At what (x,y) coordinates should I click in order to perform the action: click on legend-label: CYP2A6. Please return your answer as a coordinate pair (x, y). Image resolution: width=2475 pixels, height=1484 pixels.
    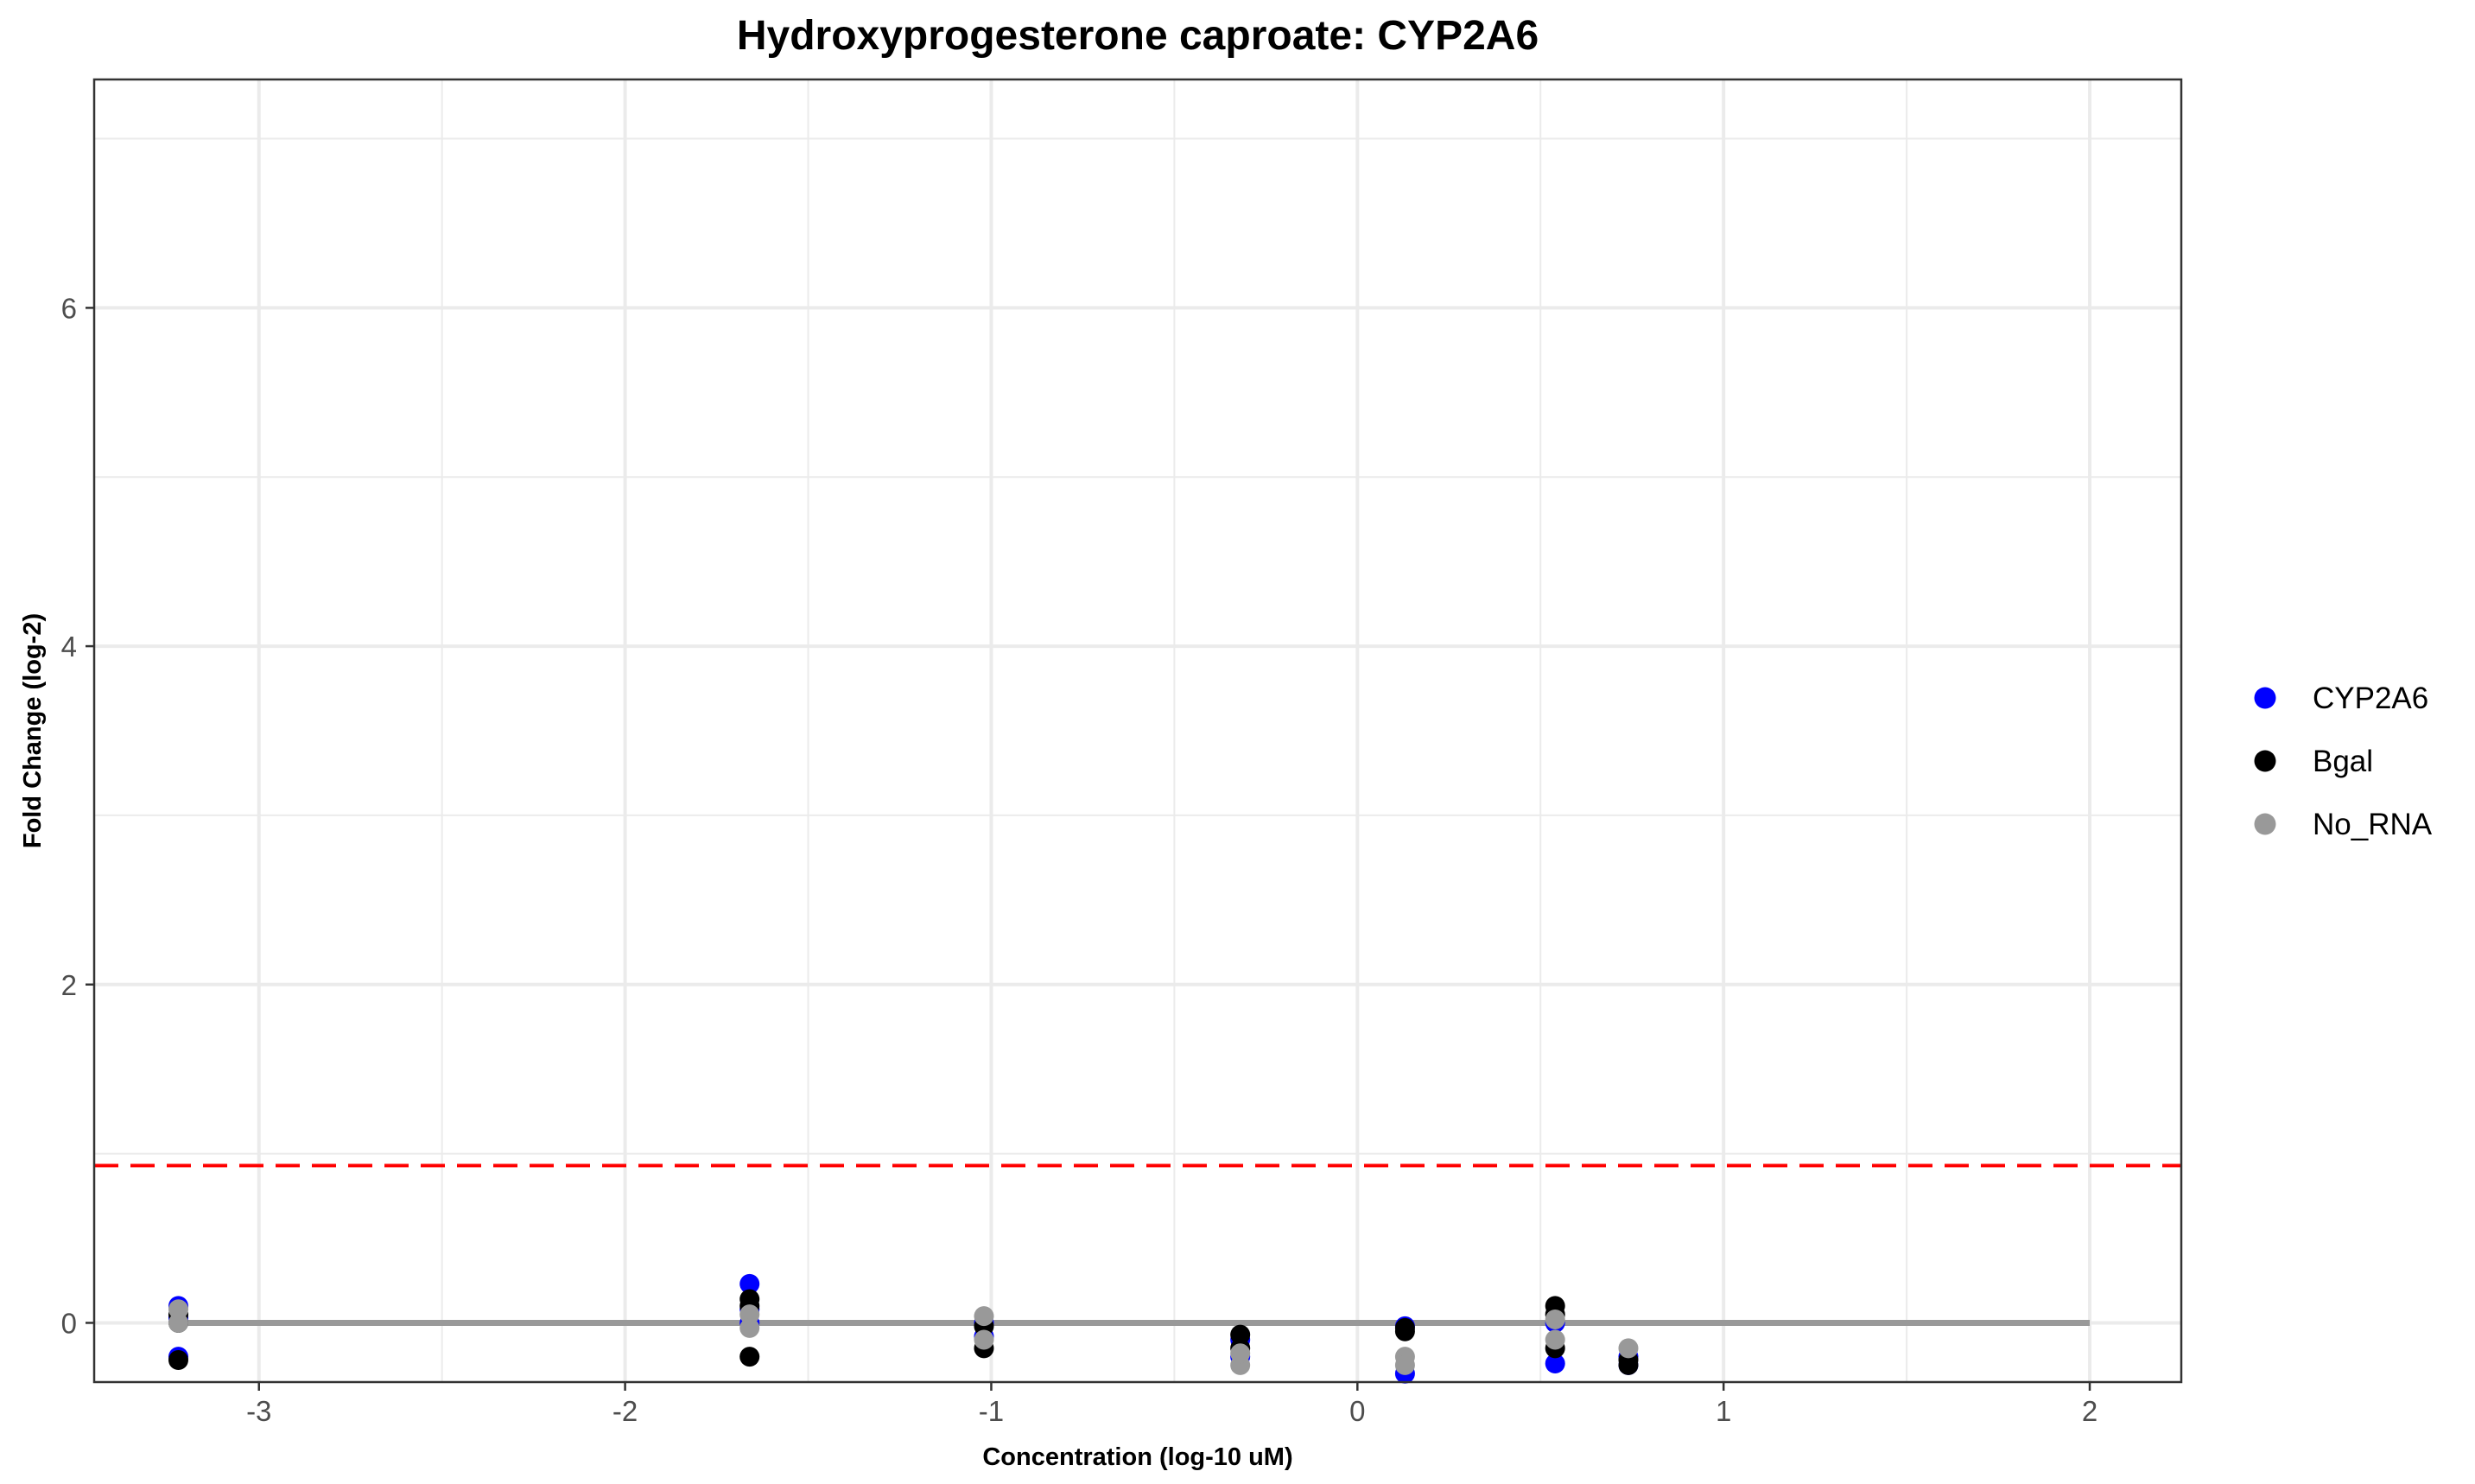
    Looking at the image, I should click on (2370, 698).